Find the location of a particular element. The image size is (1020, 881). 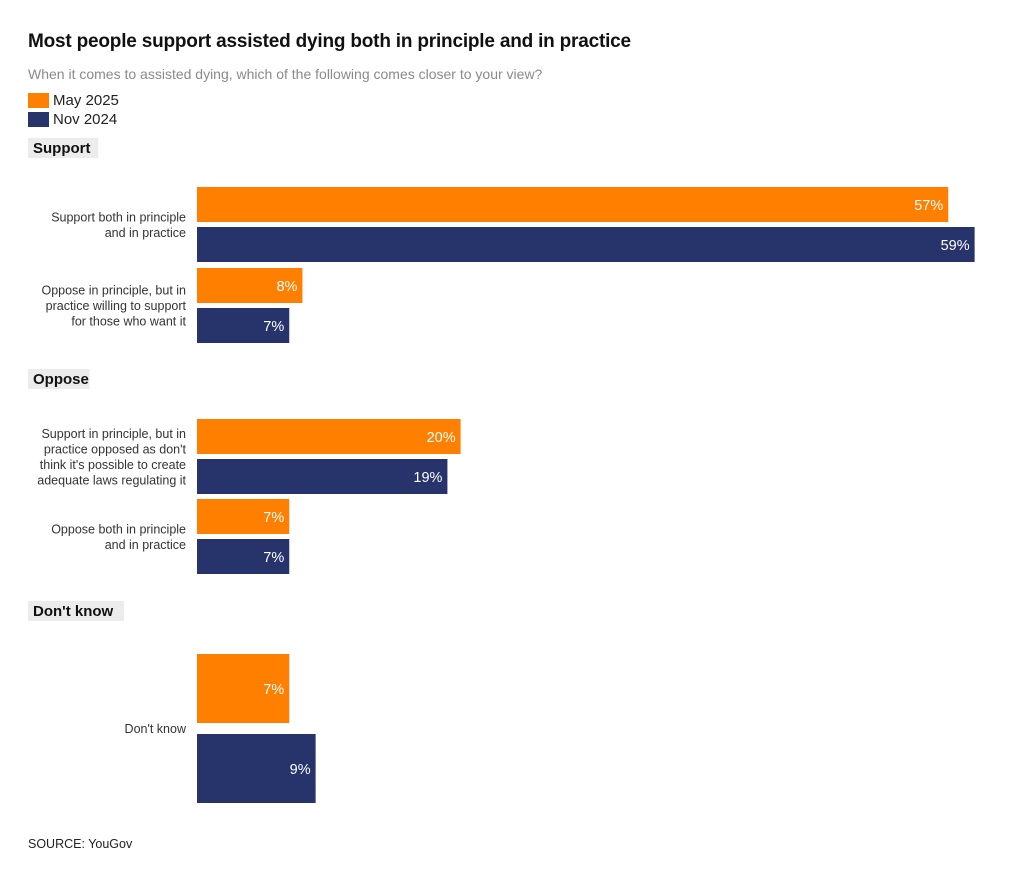

legend-swatch-nov-2024 is located at coordinates (38, 119).